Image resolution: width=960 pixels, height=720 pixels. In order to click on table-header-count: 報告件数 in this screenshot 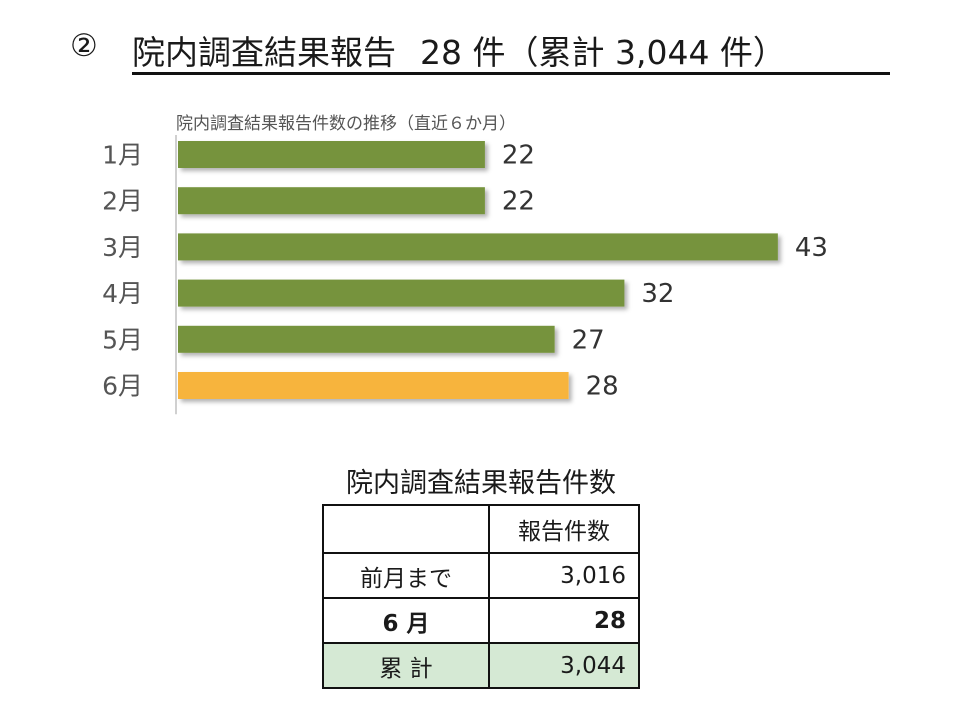, I will do `click(564, 529)`.